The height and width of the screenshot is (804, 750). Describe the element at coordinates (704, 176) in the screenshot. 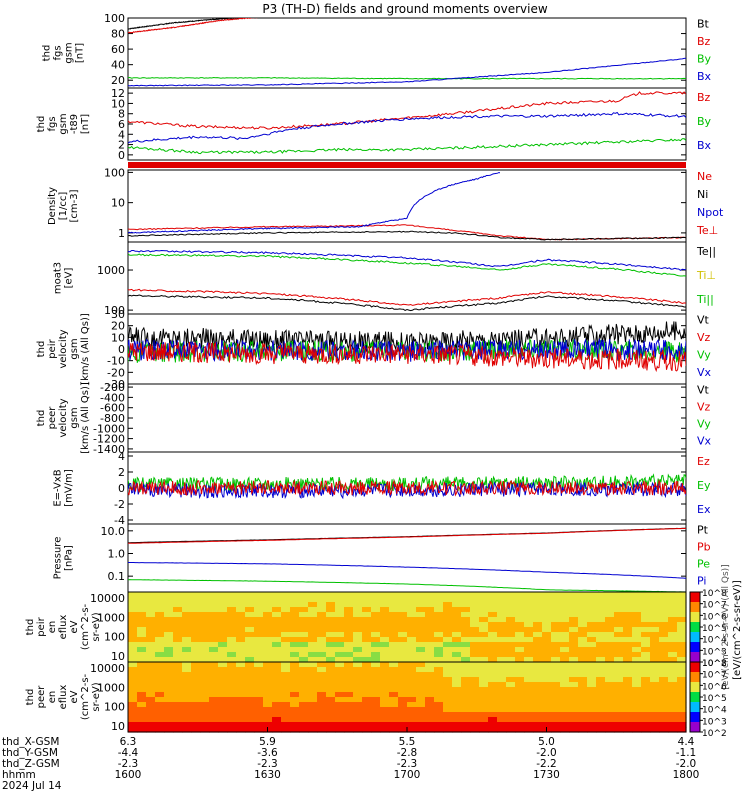

I see `legend-Ne: Ne` at that location.